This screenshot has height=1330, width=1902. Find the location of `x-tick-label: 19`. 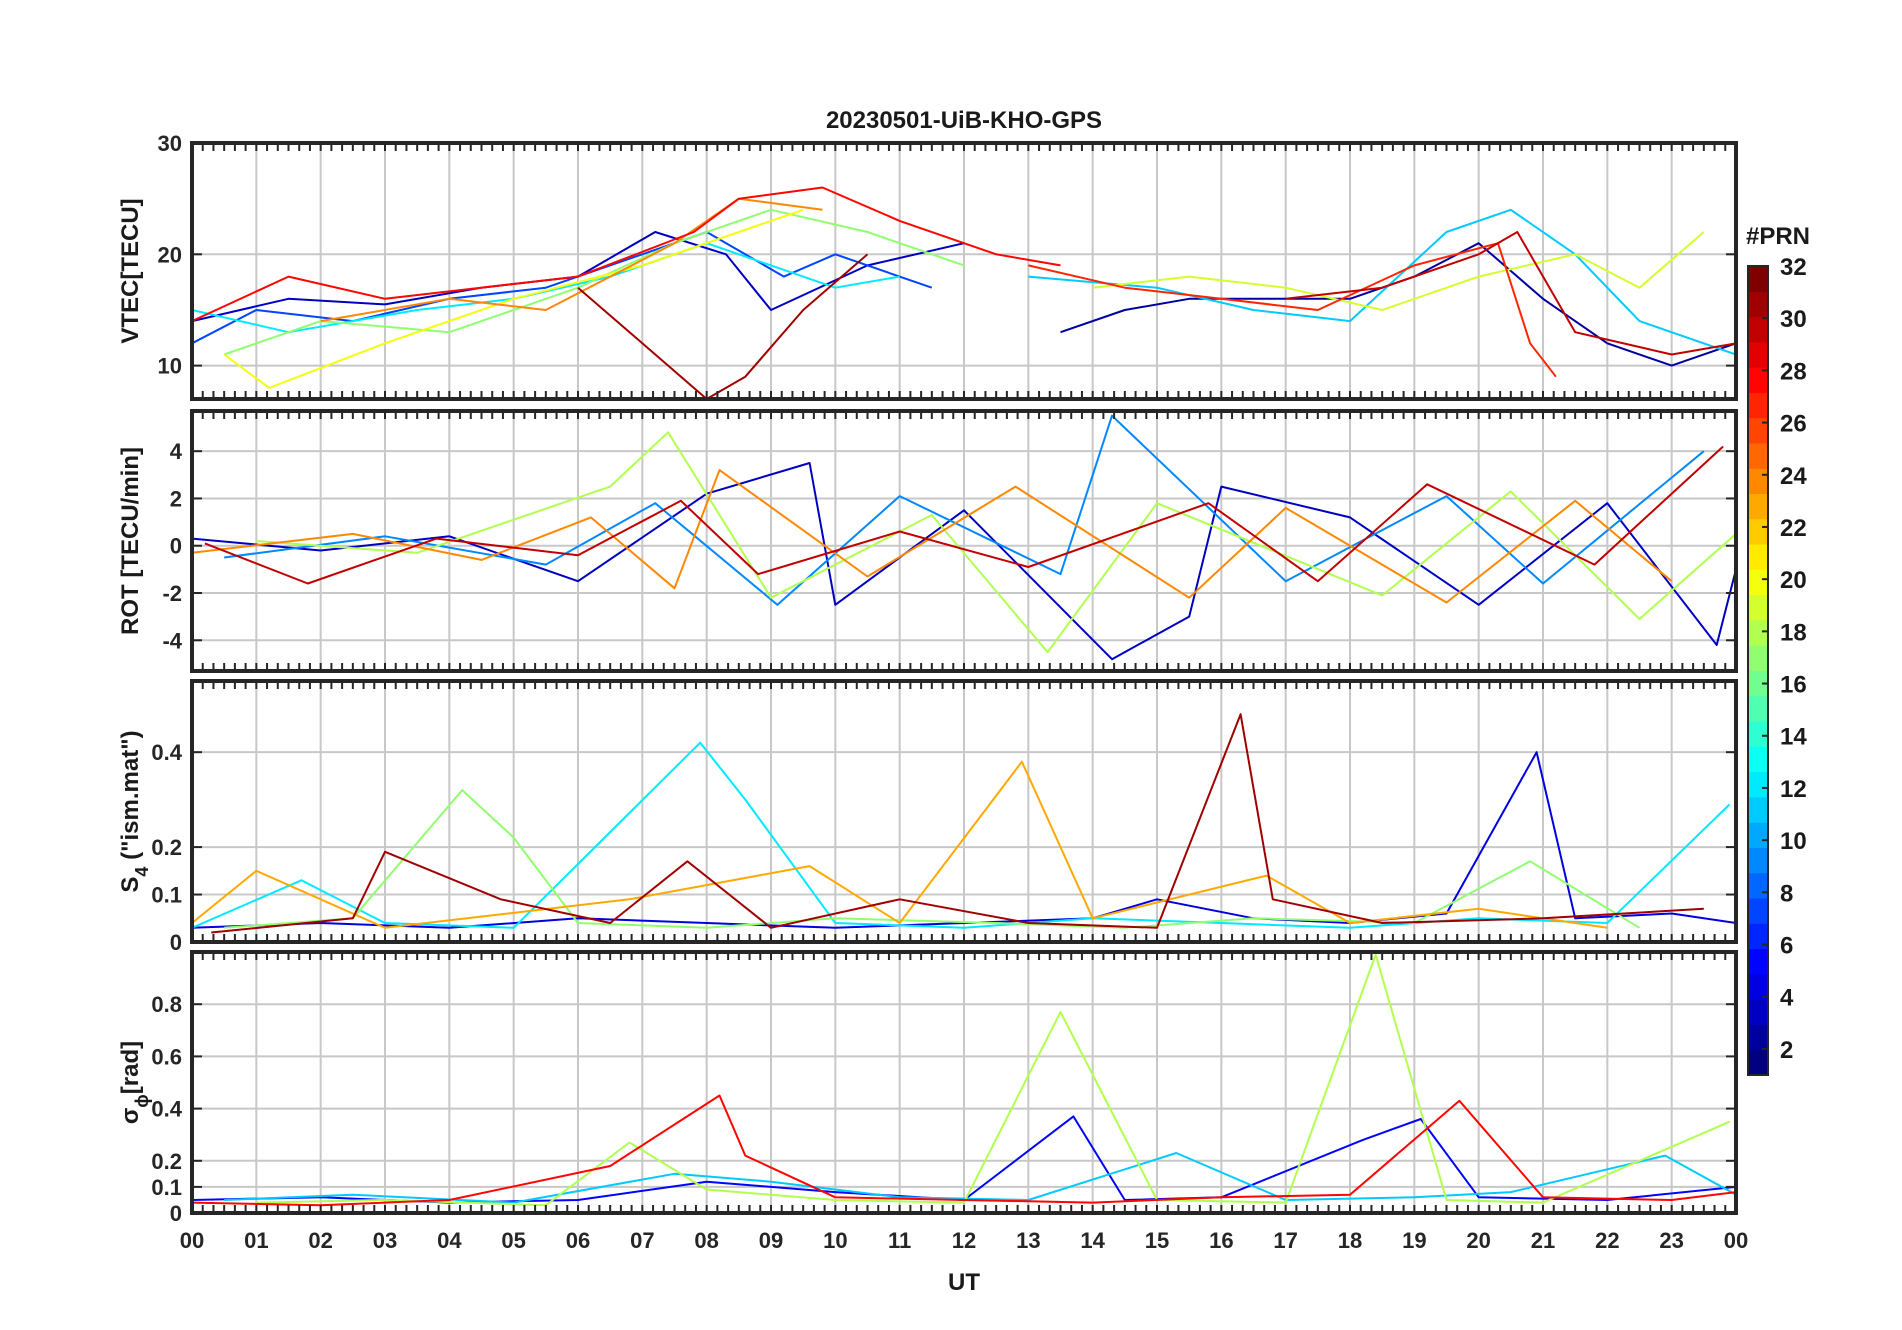

x-tick-label: 19 is located at coordinates (1414, 1240).